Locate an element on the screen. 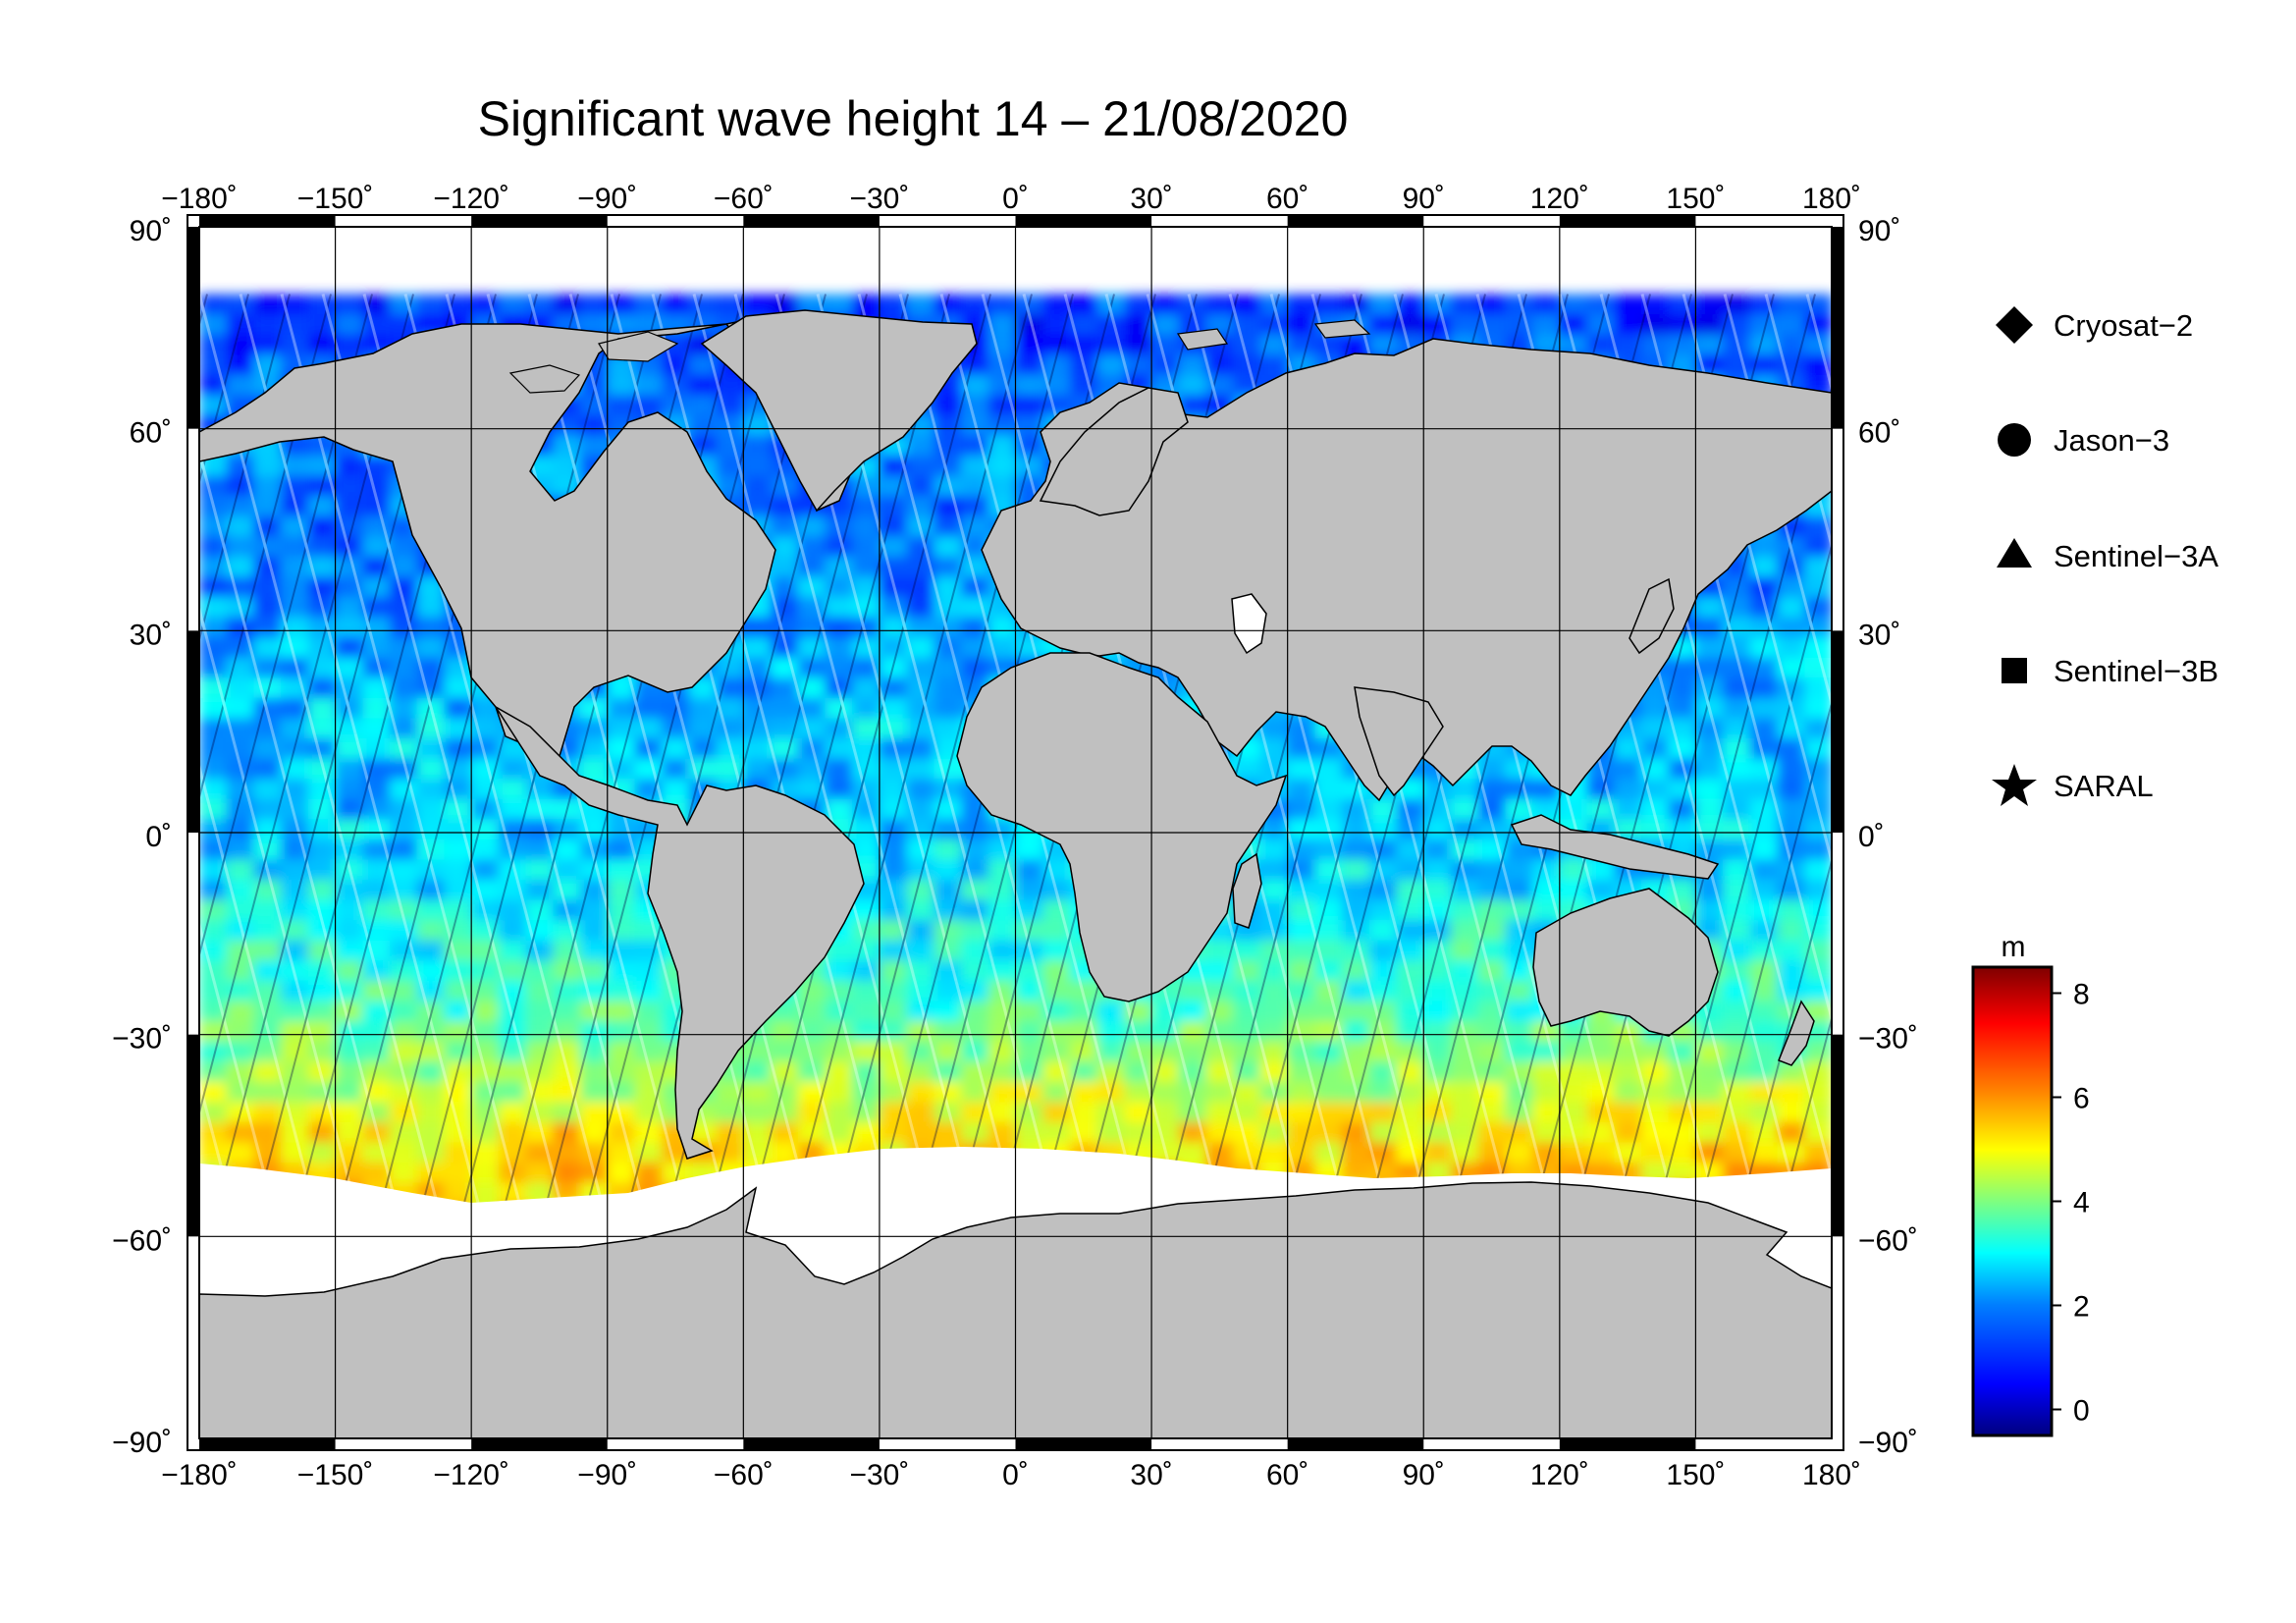 This screenshot has height=1623, width=2296. lon-tick-label: 0˚ is located at coordinates (1015, 199).